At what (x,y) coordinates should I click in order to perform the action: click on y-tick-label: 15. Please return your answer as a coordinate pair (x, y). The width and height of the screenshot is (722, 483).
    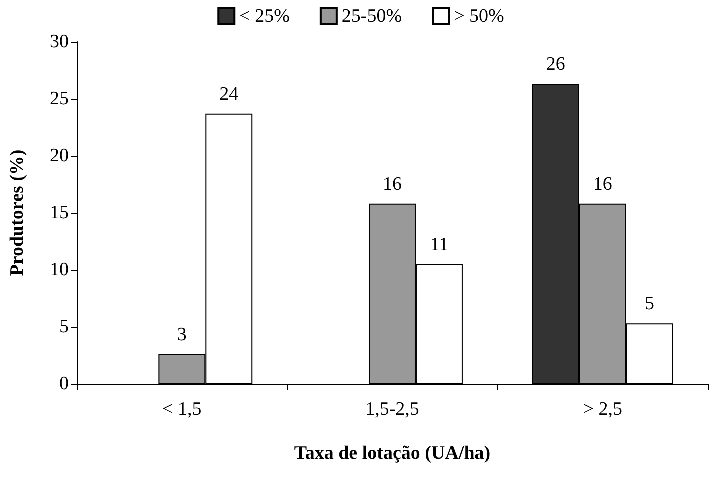
    Looking at the image, I should click on (59, 213).